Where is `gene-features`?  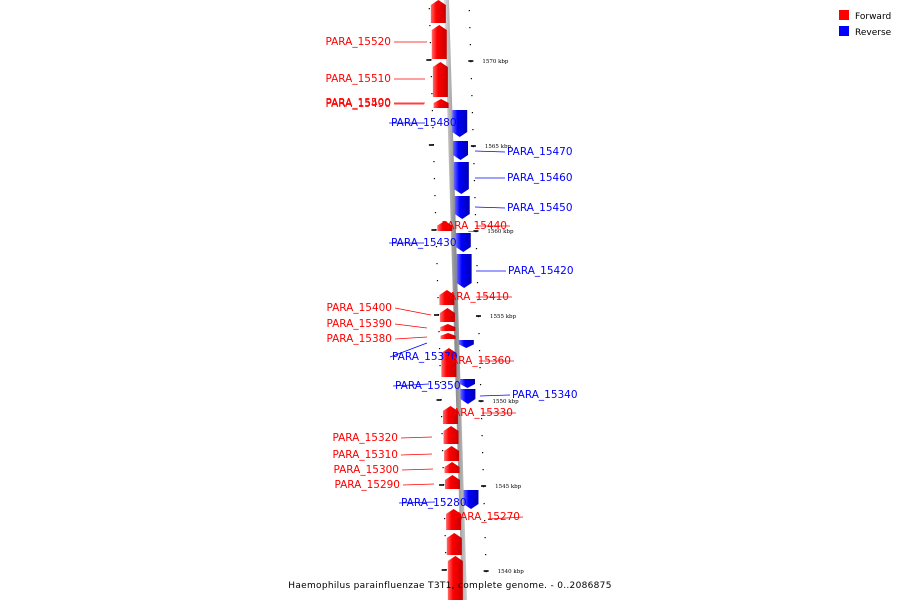 gene-features is located at coordinates (454, 300).